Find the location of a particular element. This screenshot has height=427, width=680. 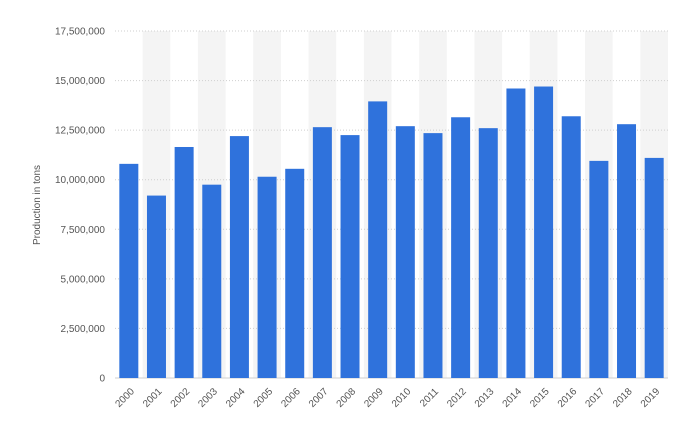

x-tick-label: 2007 is located at coordinates (319, 398).